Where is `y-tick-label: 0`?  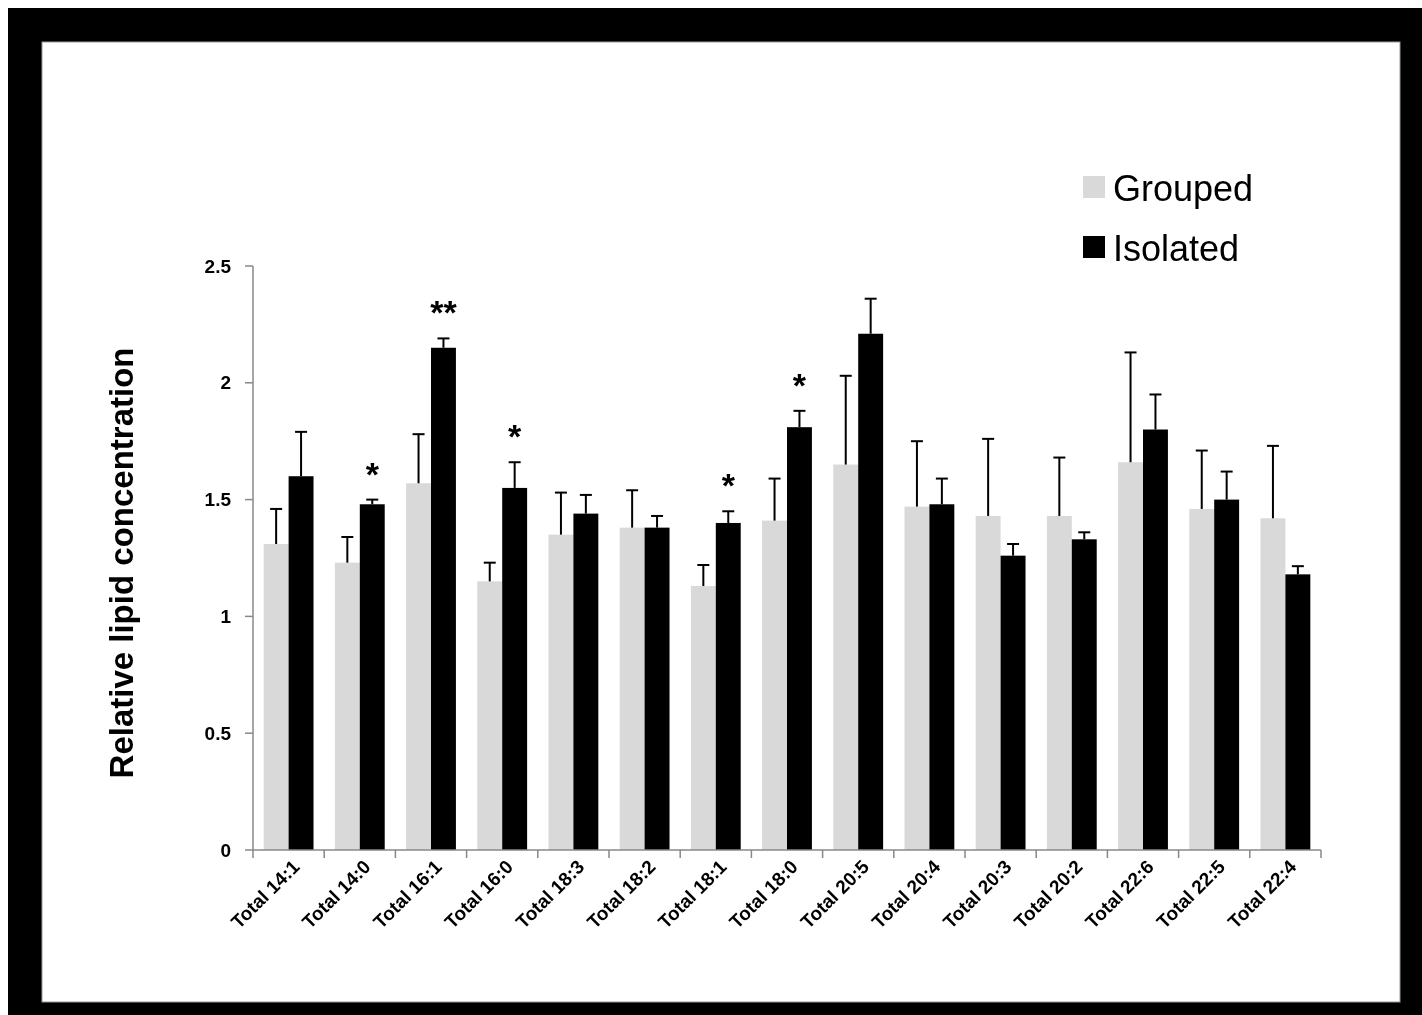 y-tick-label: 0 is located at coordinates (225, 850).